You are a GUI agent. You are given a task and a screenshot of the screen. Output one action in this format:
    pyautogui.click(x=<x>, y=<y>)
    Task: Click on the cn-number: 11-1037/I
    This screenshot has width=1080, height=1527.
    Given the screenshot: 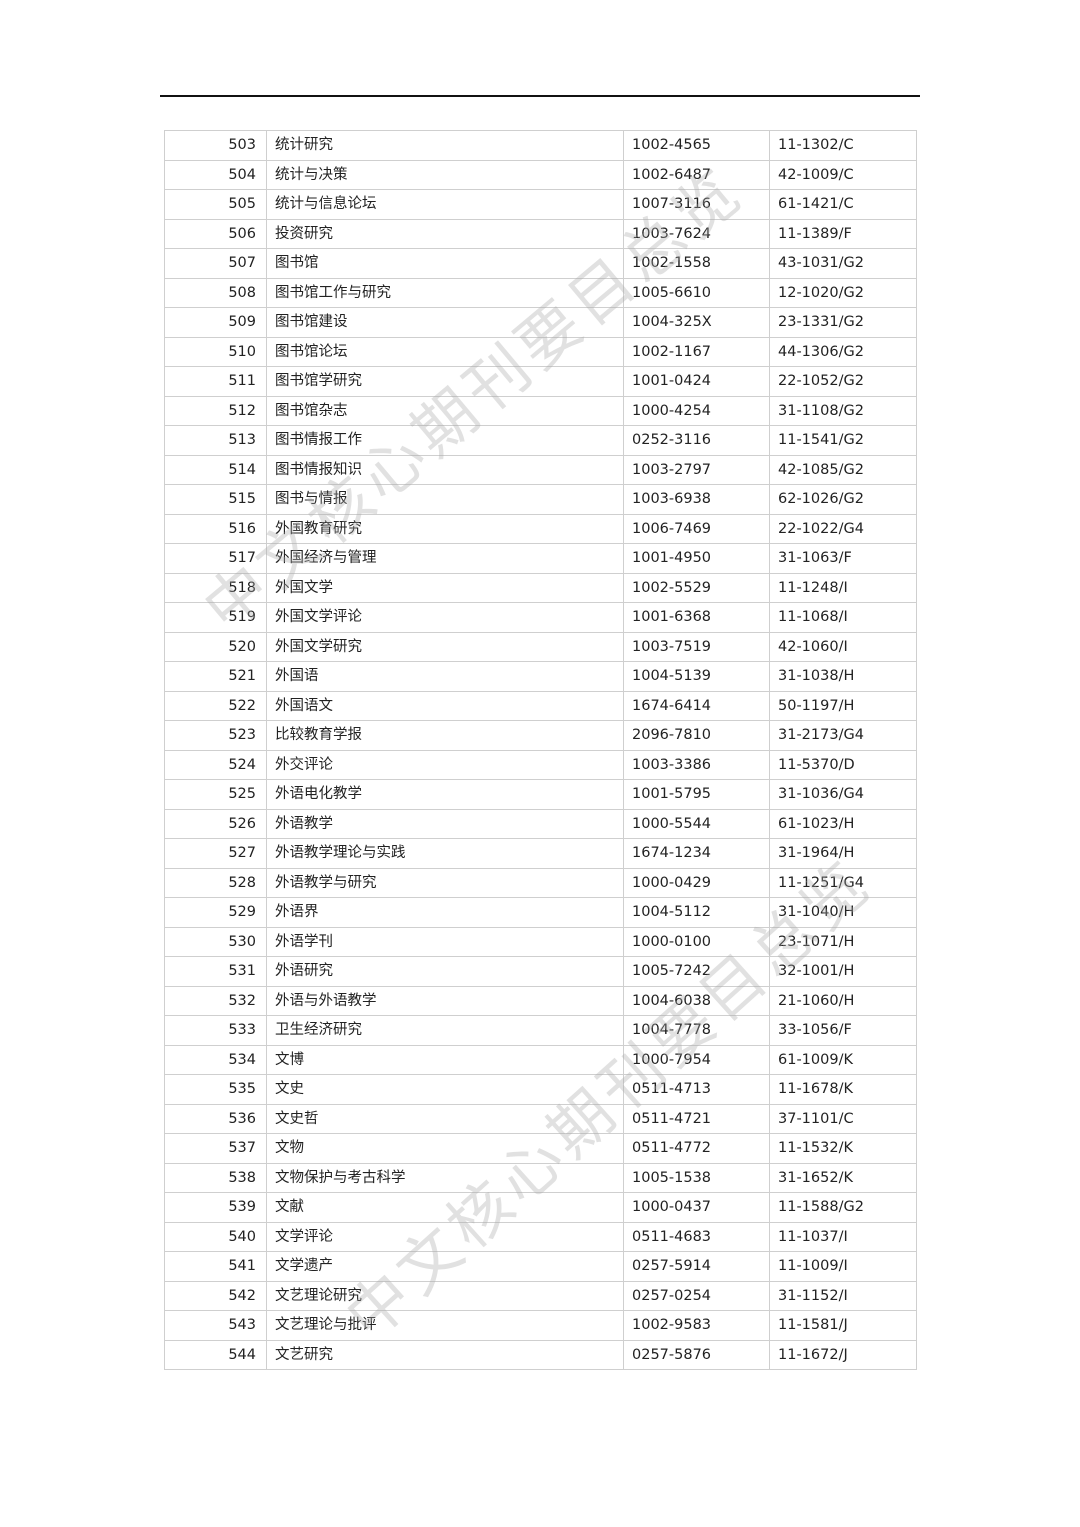 What is the action you would take?
    pyautogui.click(x=843, y=1236)
    